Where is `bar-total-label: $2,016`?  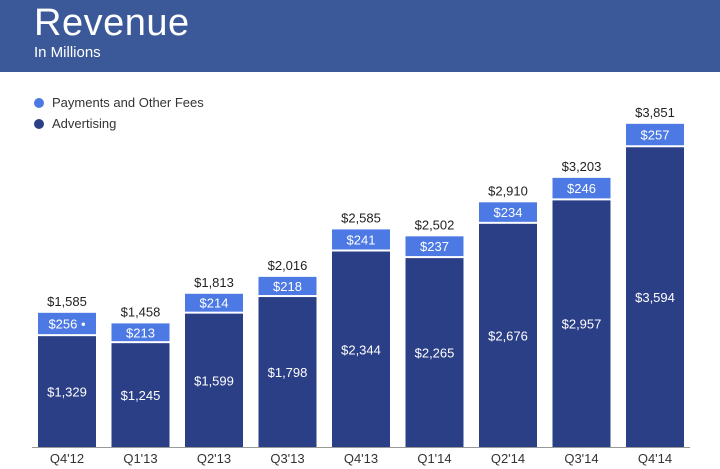 bar-total-label: $2,016 is located at coordinates (288, 265).